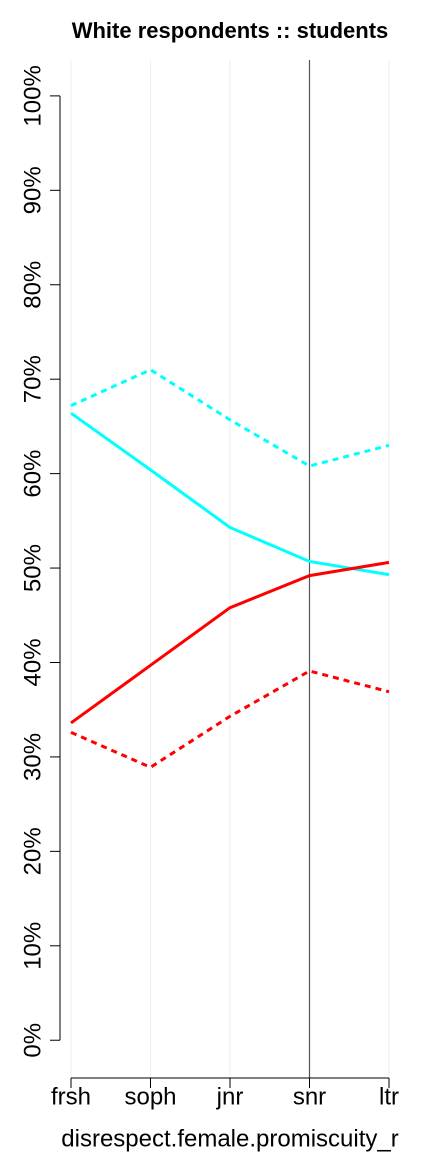 The image size is (432, 1152). What do you see at coordinates (32, 190) in the screenshot?
I see `y-tick-label: 90%` at bounding box center [32, 190].